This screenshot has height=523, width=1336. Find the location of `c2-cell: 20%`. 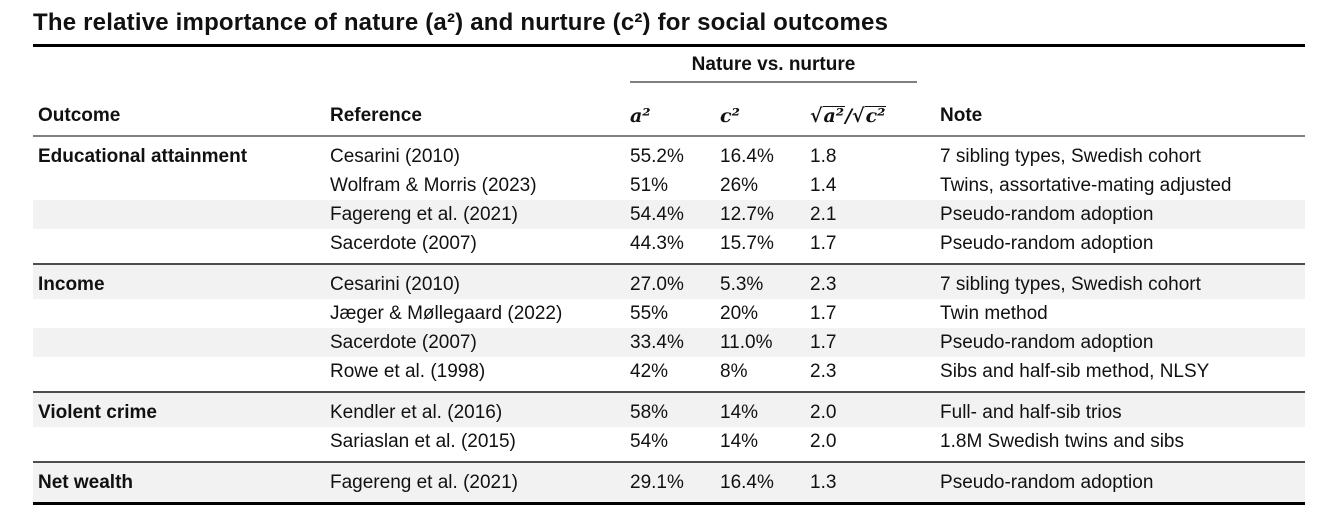

c2-cell: 20% is located at coordinates (739, 313).